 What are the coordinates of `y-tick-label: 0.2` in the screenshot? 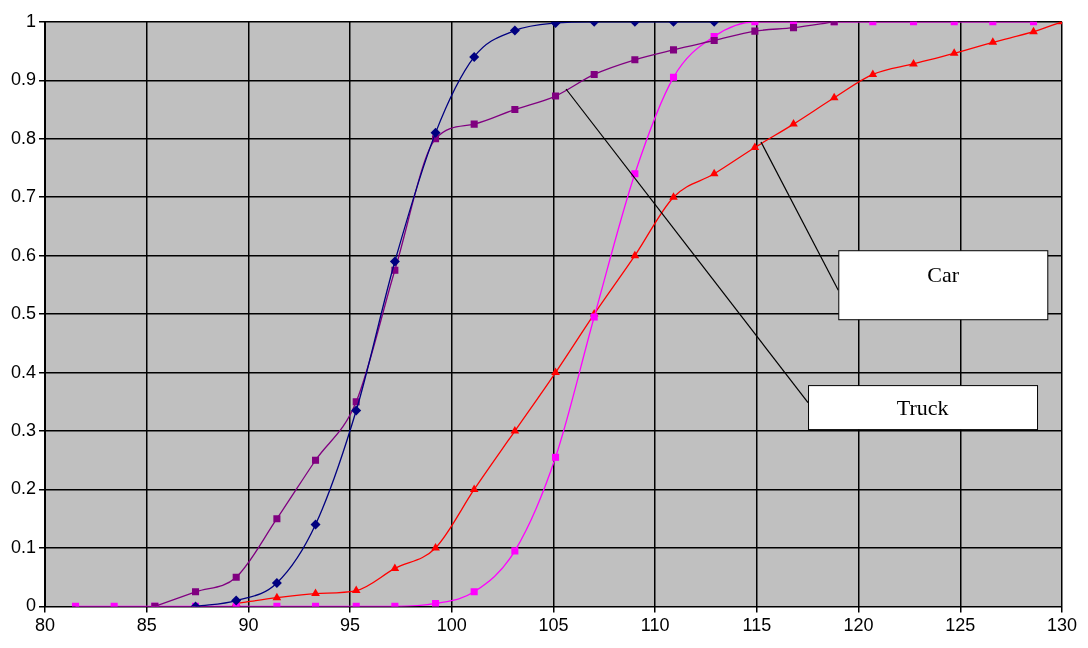 It's located at (23, 488).